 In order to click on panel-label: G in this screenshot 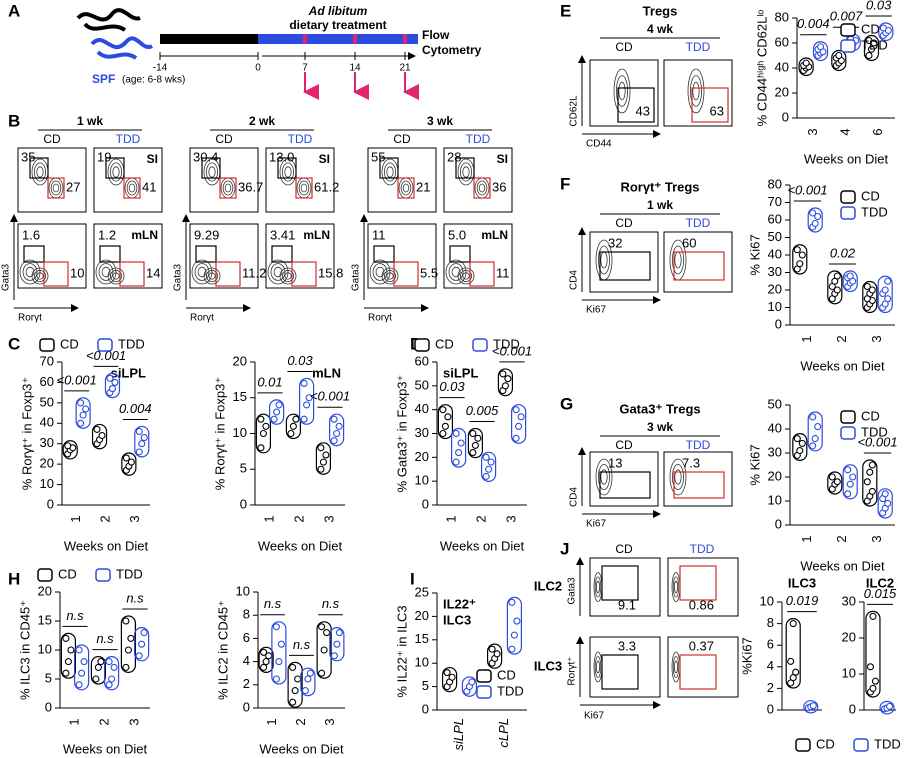, I will do `click(566, 403)`.